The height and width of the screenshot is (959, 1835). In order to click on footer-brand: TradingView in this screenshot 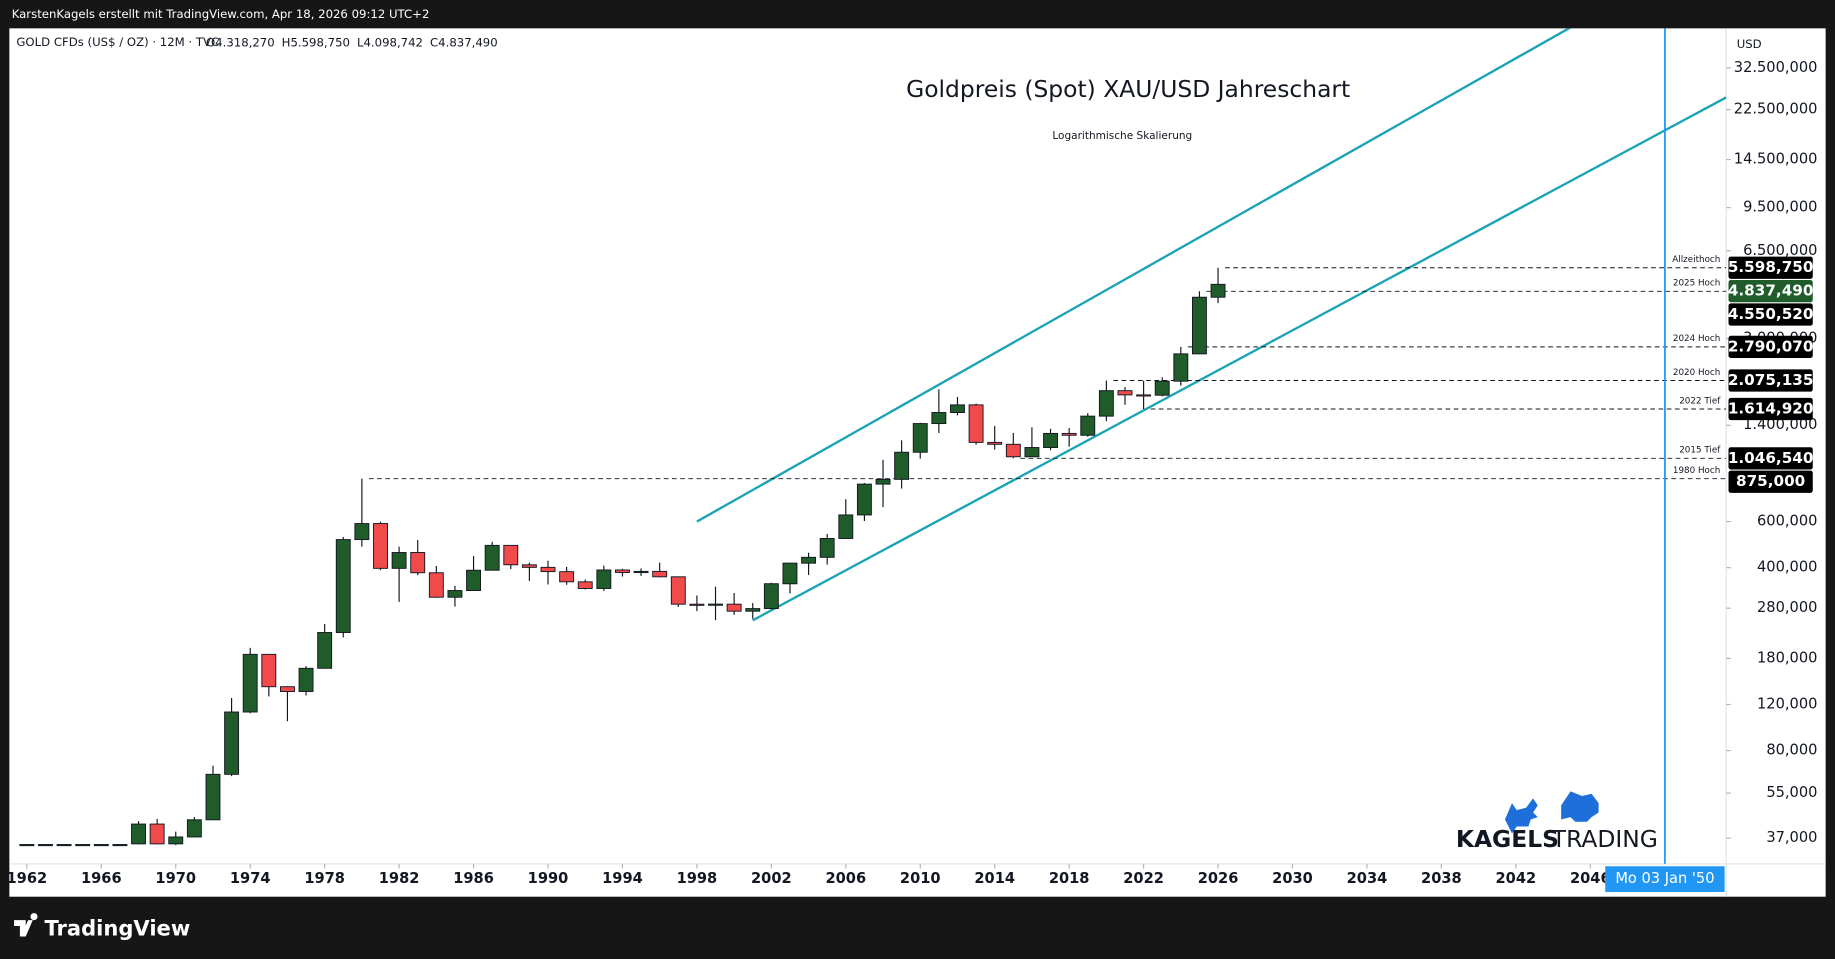, I will do `click(117, 927)`.